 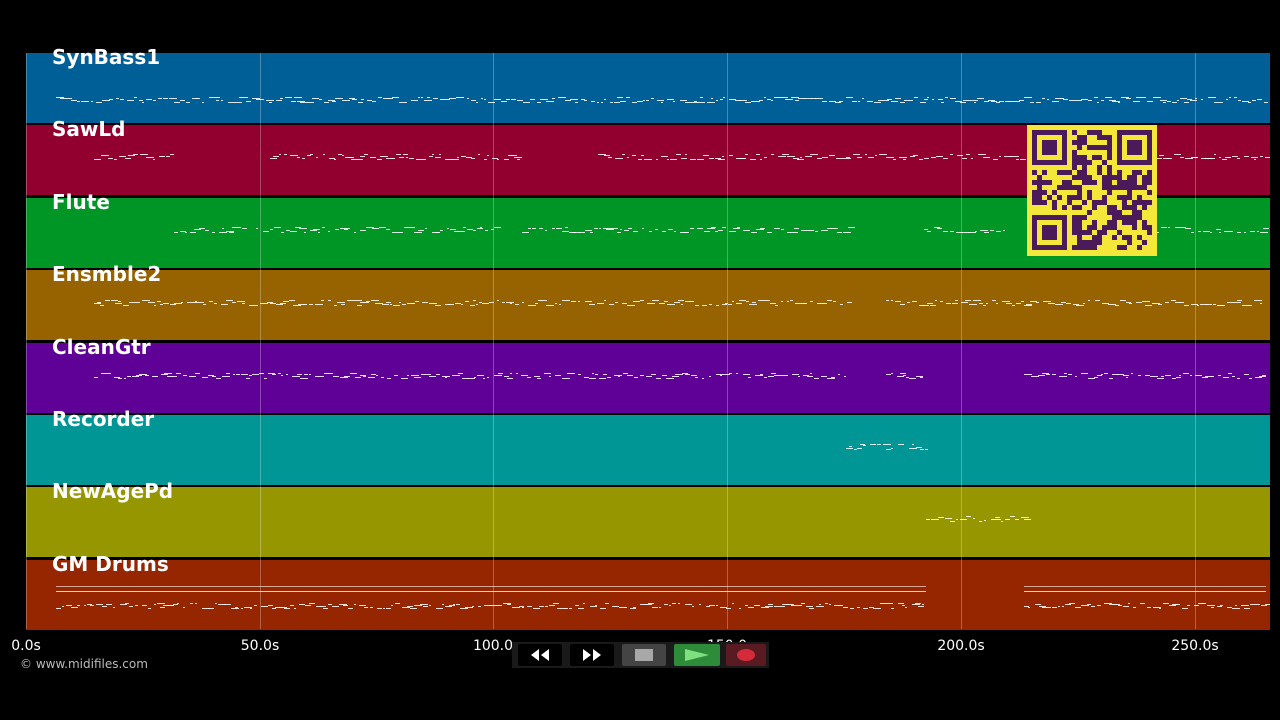 What do you see at coordinates (101, 347) in the screenshot?
I see `track-label: CleanGtr` at bounding box center [101, 347].